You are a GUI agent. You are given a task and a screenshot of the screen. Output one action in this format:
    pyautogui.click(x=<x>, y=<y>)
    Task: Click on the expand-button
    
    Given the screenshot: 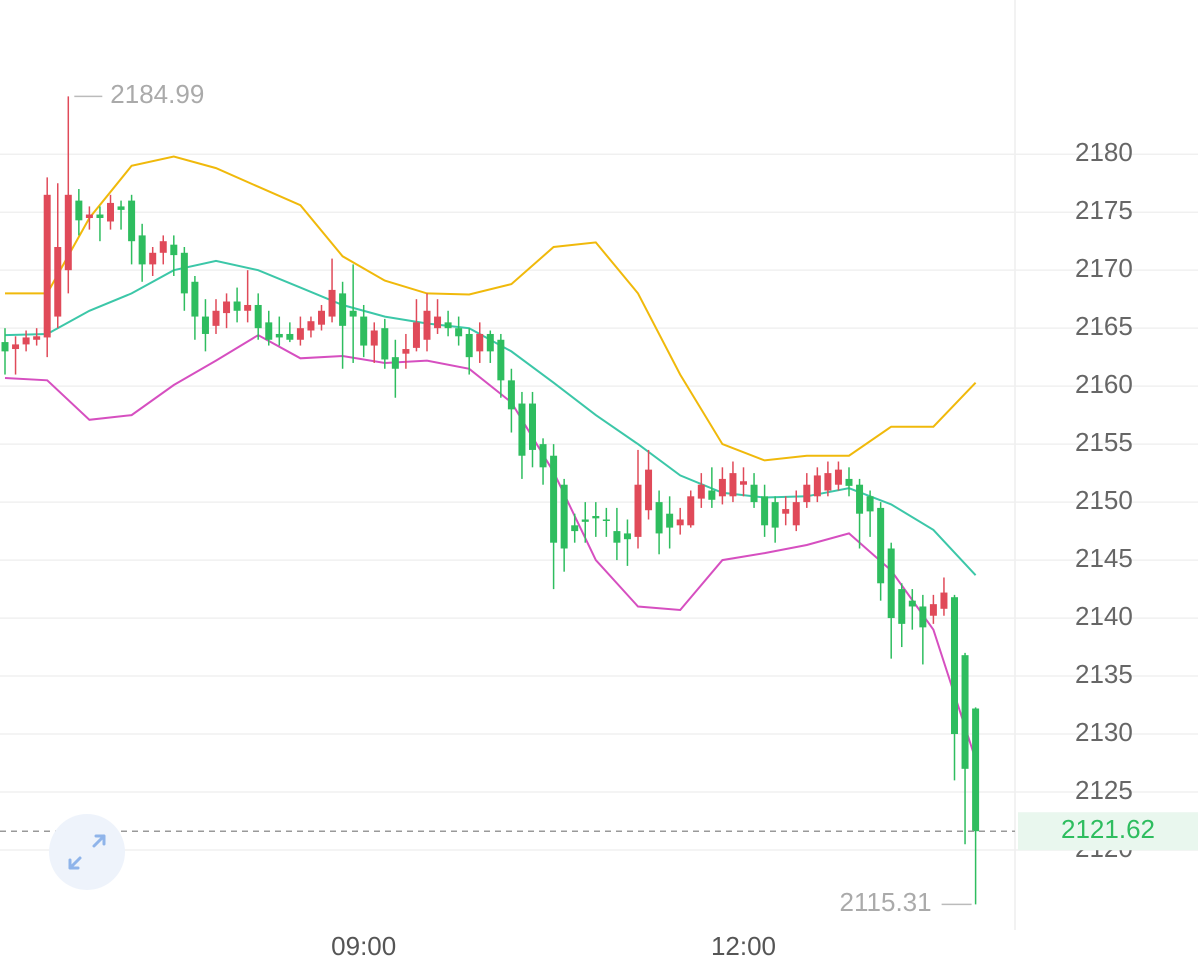 What is the action you would take?
    pyautogui.click(x=87, y=852)
    